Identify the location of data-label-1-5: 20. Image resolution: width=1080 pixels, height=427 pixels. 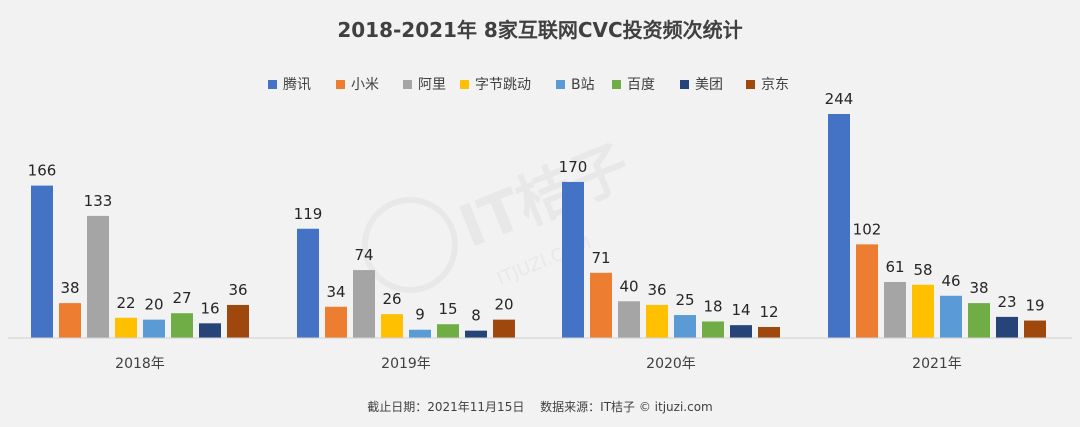
(153, 305).